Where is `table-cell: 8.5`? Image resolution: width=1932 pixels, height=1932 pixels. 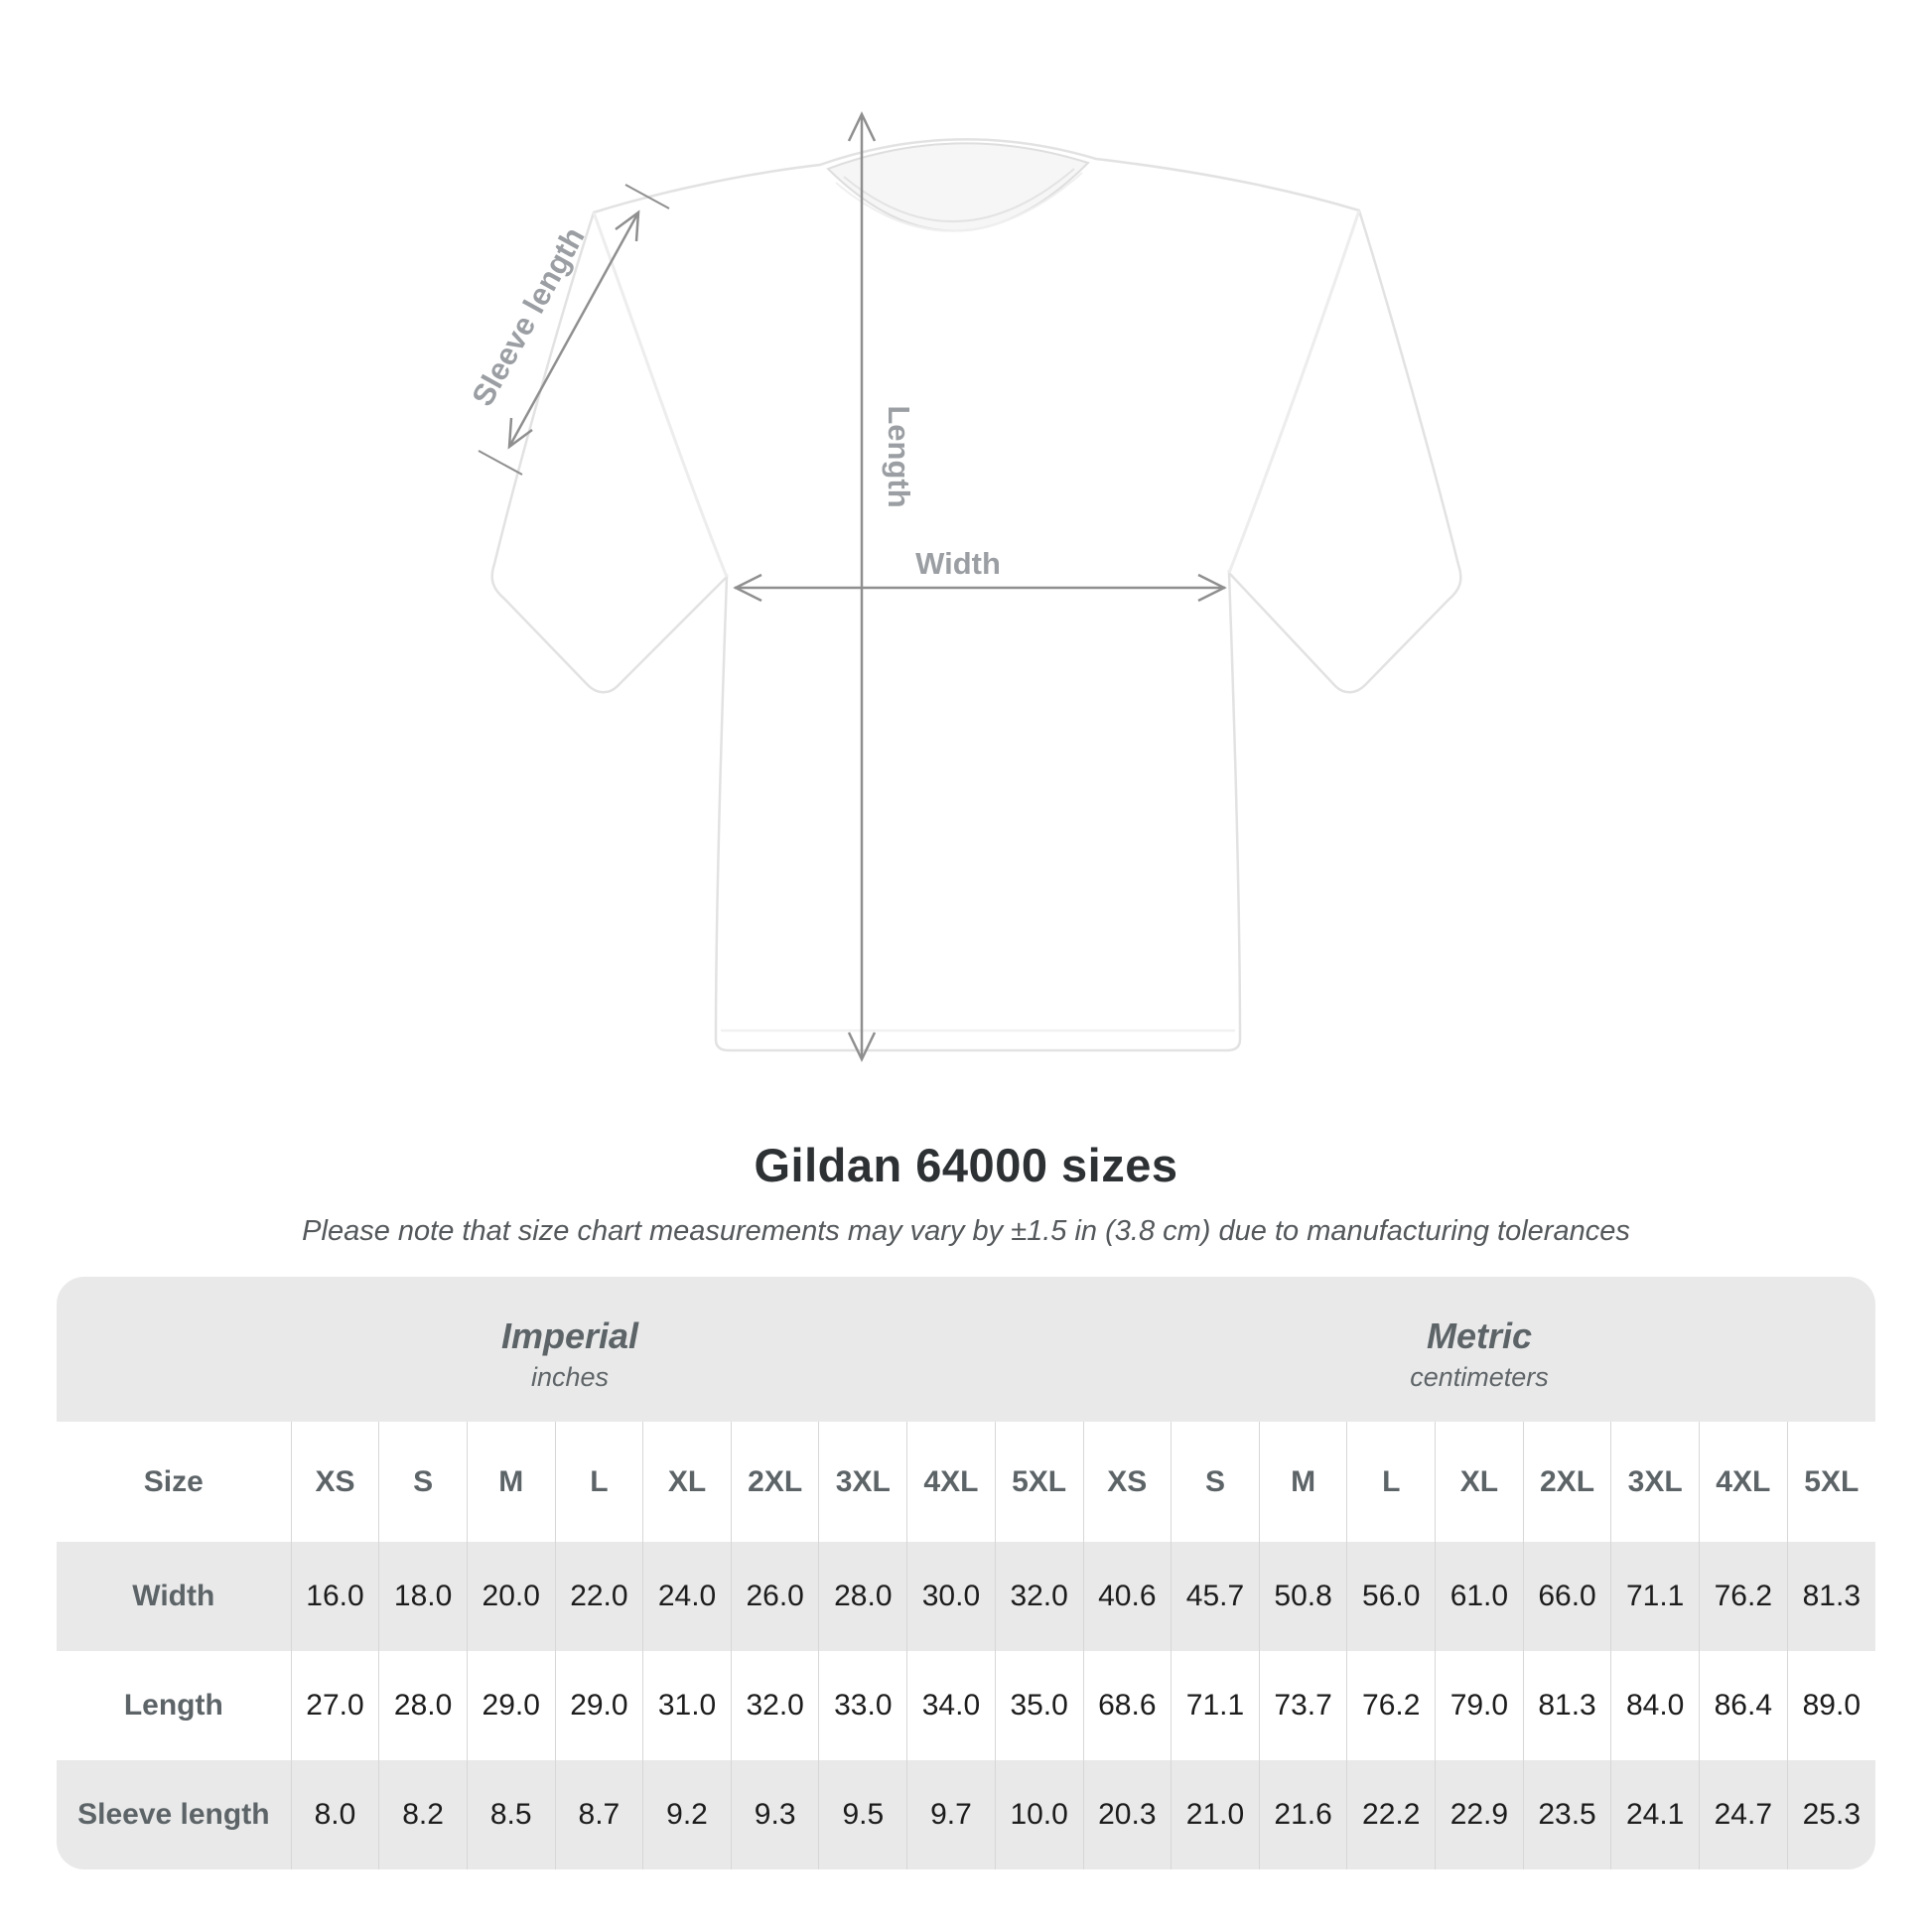
table-cell: 8.5 is located at coordinates (511, 1815).